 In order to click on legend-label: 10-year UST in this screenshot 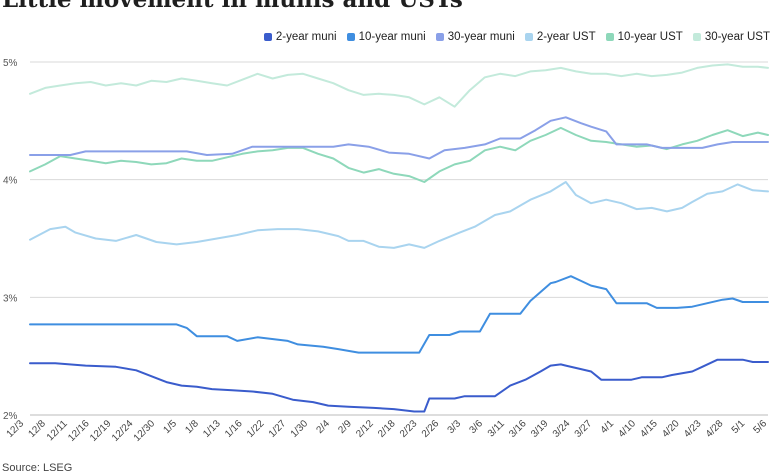, I will do `click(650, 37)`.